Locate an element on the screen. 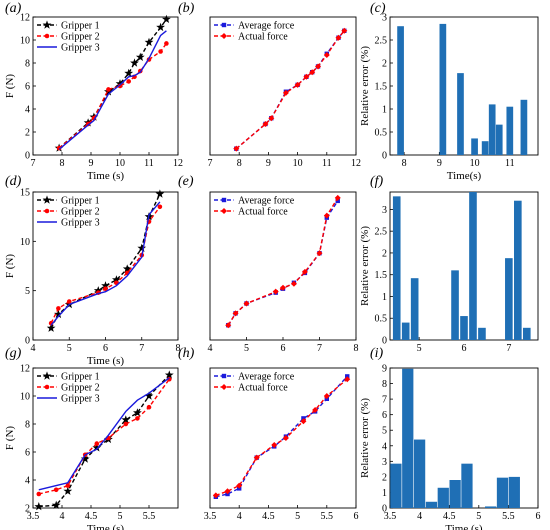 Image resolution: width=550 pixels, height=530 pixels. x-tick-label: 9 is located at coordinates (91, 163).